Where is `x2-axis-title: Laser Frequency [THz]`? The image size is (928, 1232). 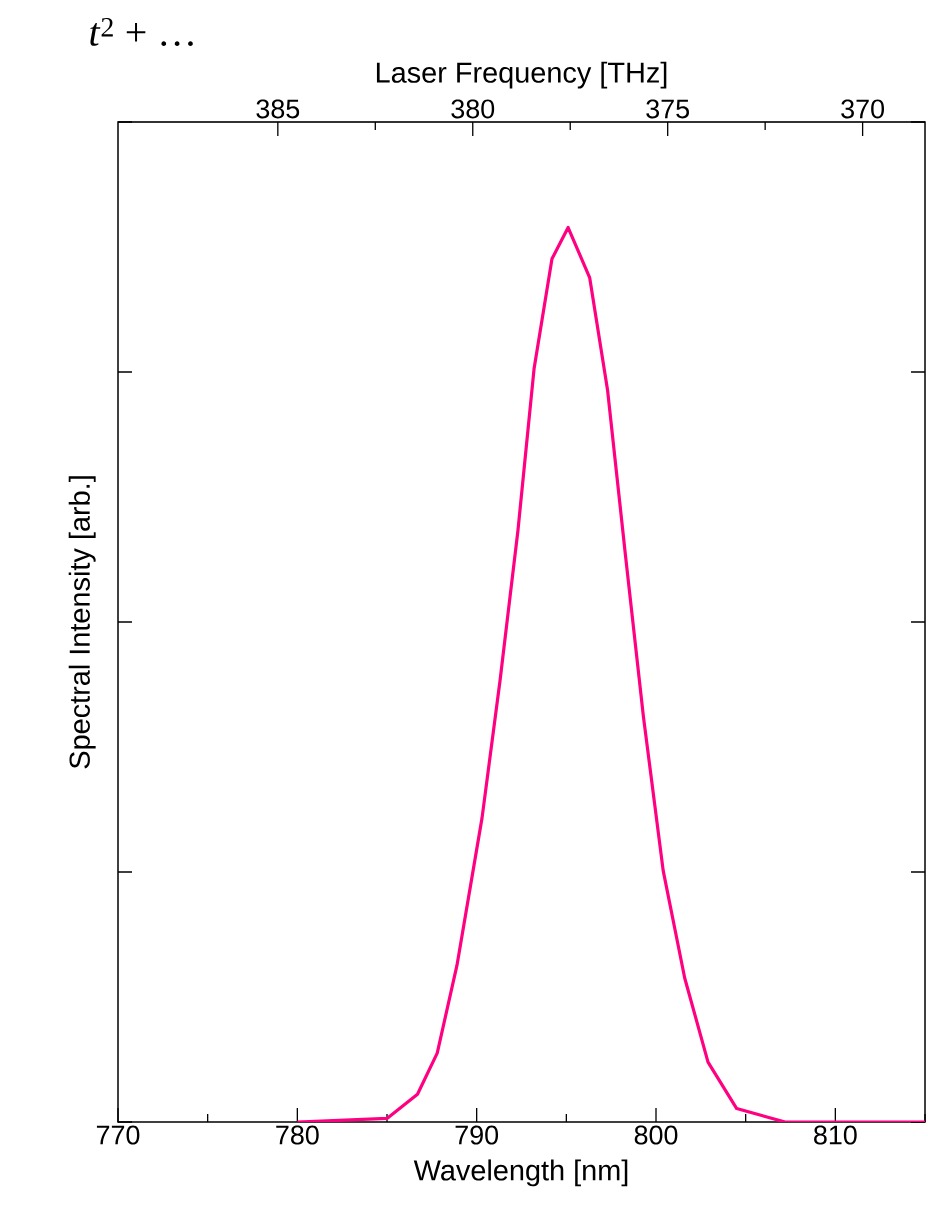 x2-axis-title: Laser Frequency [THz] is located at coordinates (521, 75).